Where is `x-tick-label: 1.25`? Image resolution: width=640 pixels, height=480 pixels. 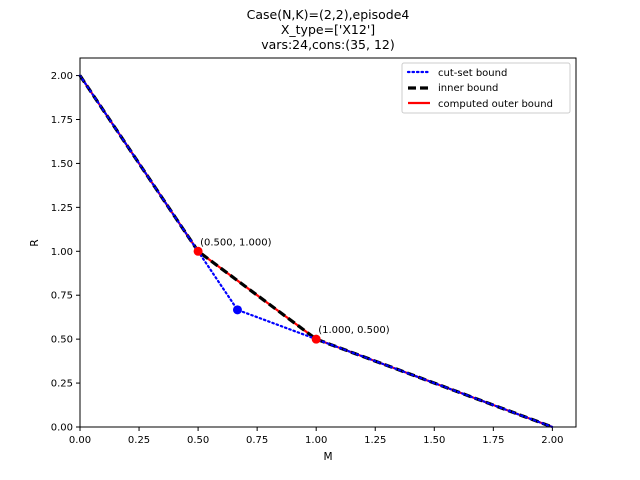
x-tick-label: 1.25 is located at coordinates (375, 440).